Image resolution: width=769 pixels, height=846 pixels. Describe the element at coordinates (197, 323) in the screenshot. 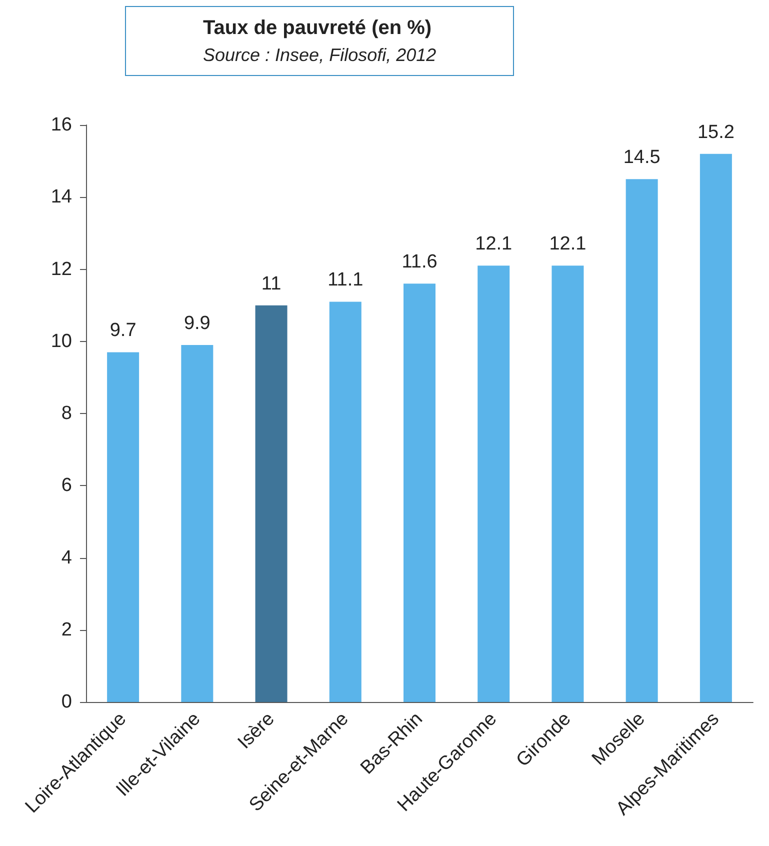

I see `data-label: 9.9` at that location.